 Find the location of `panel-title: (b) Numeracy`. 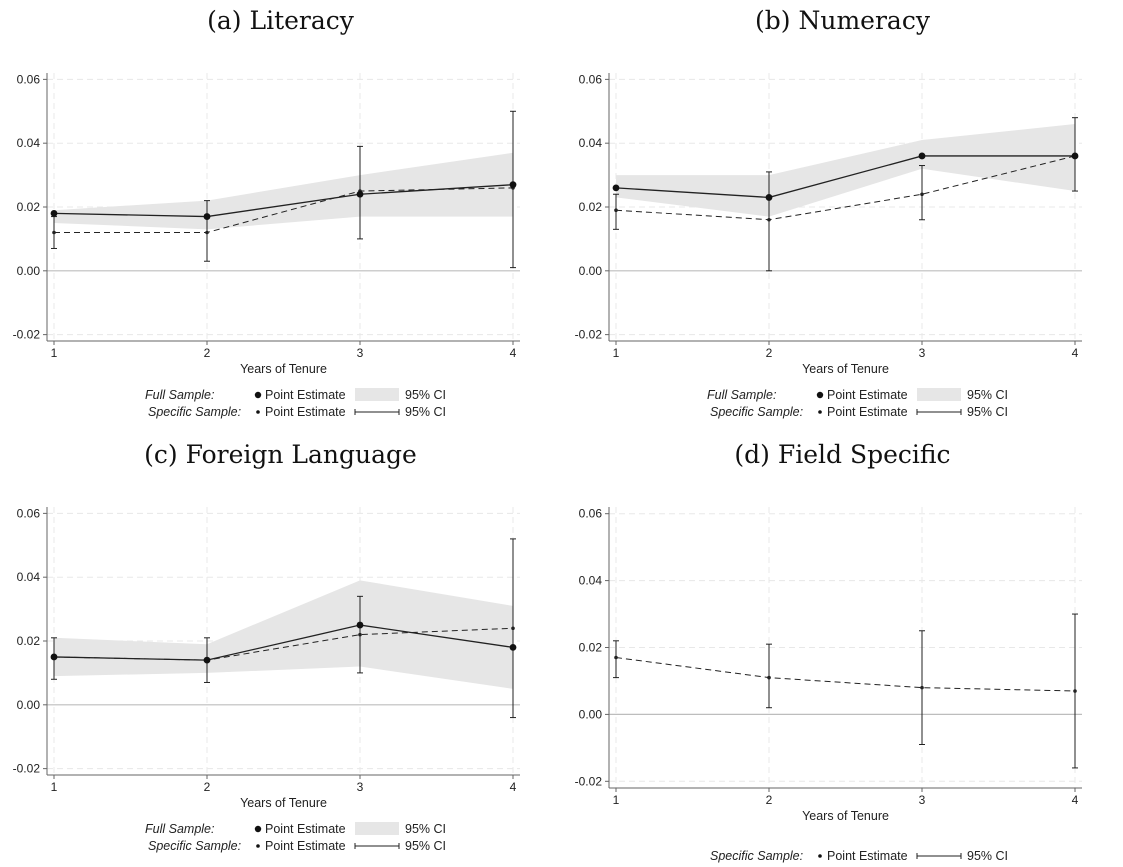

panel-title: (b) Numeracy is located at coordinates (842, 20).